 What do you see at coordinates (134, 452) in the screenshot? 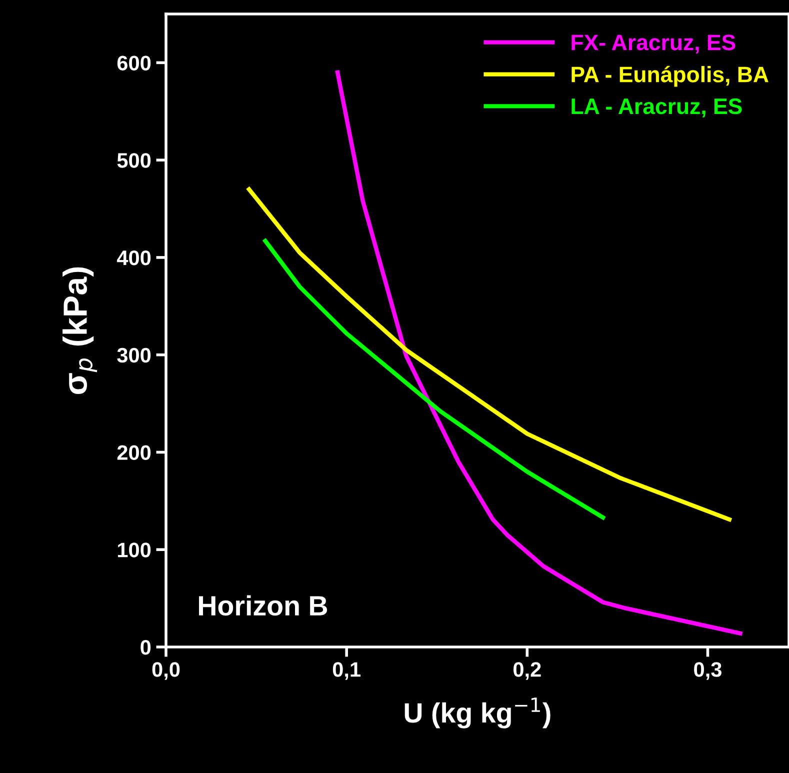
I see `y-tick-label: 200` at bounding box center [134, 452].